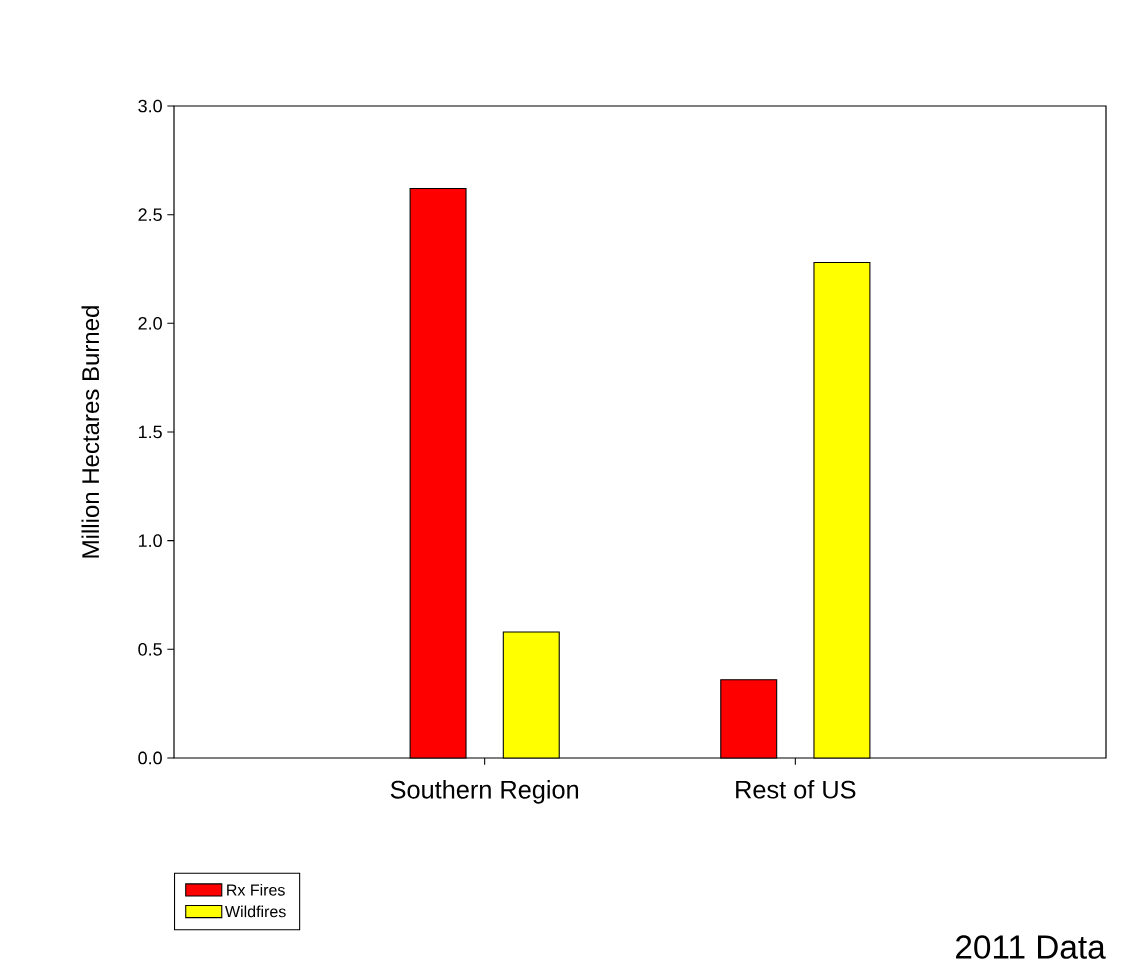 Image resolution: width=1140 pixels, height=975 pixels. I want to click on legend-label: Rx Fires, so click(256, 889).